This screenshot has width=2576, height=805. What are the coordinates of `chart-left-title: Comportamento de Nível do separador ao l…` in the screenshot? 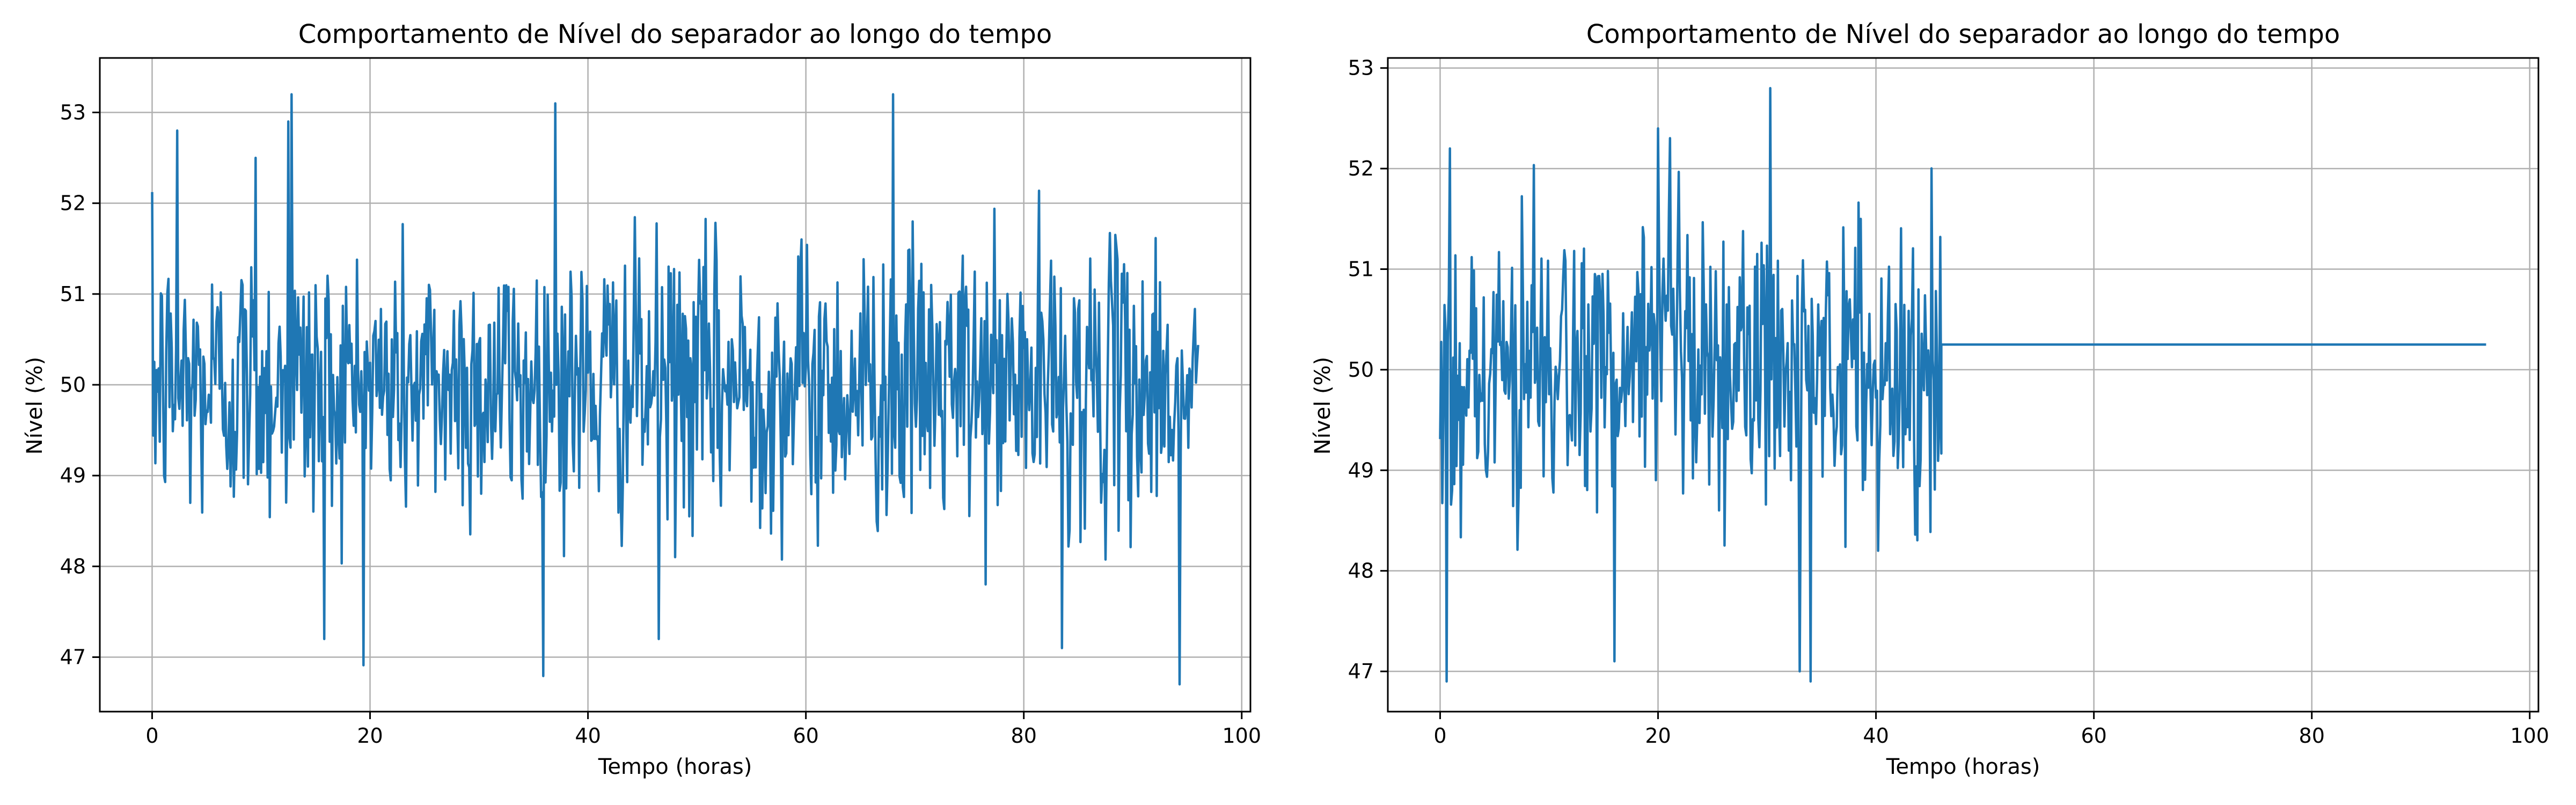 It's located at (675, 34).